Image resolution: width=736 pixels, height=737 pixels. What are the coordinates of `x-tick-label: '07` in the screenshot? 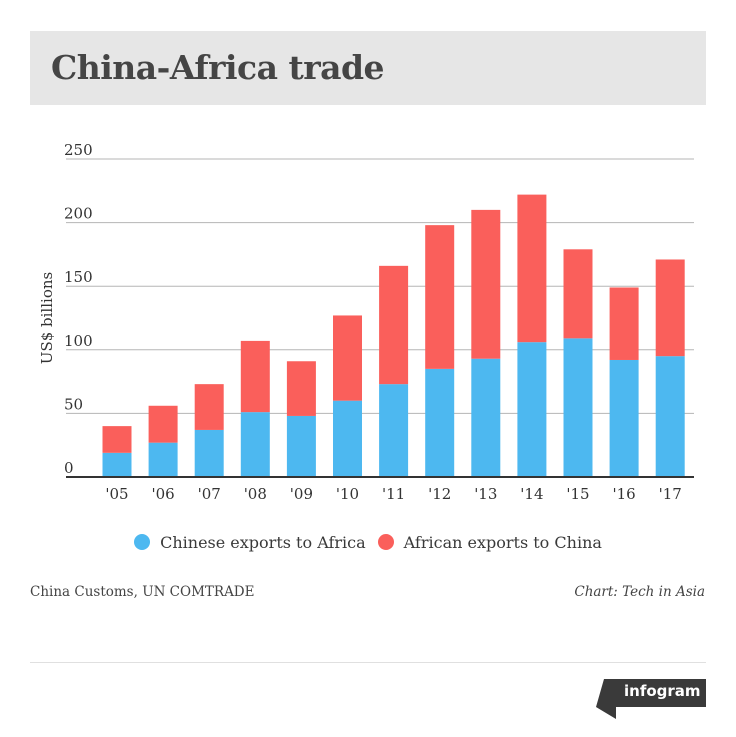 It's located at (209, 494).